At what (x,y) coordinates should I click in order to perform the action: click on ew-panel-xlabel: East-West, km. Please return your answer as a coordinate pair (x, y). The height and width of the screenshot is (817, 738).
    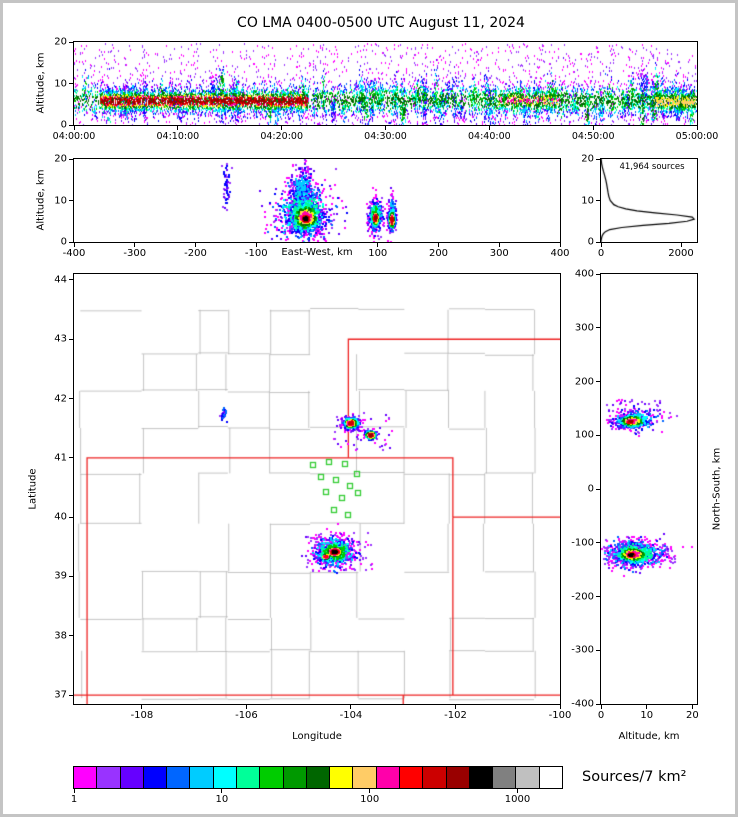
    Looking at the image, I should click on (317, 252).